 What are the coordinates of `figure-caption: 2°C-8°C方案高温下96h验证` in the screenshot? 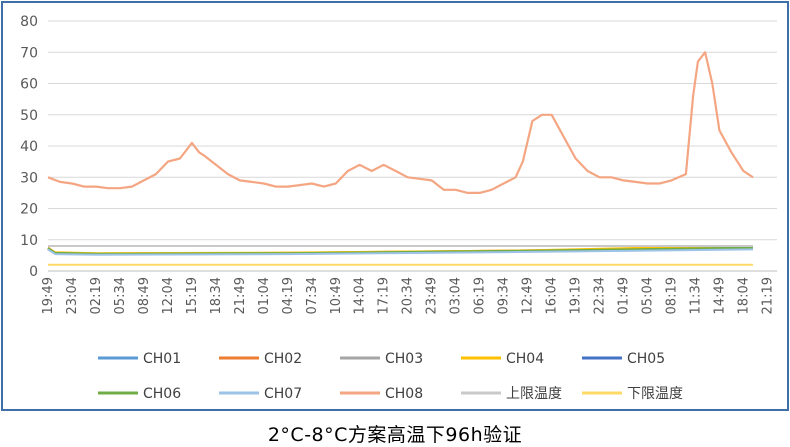 It's located at (395, 435).